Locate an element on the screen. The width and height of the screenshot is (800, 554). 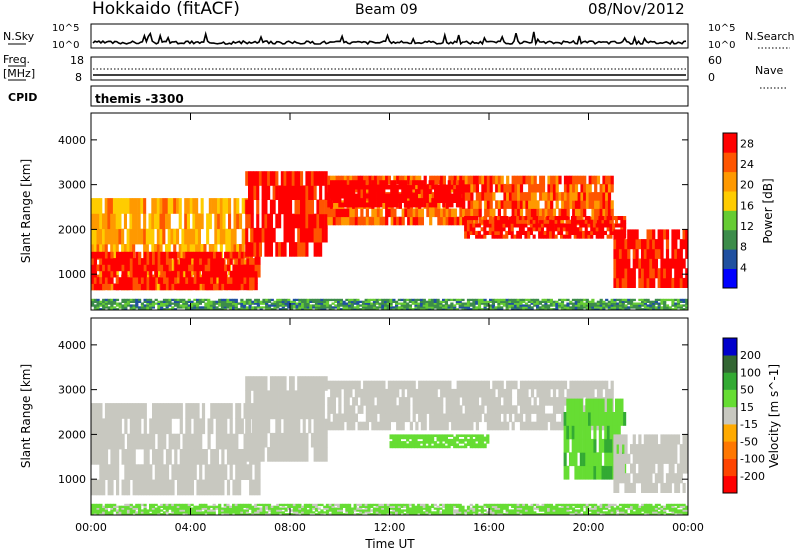
freq-panel: Freq. [MHz] 18 8 60 0 Nave is located at coordinates (394, 71).